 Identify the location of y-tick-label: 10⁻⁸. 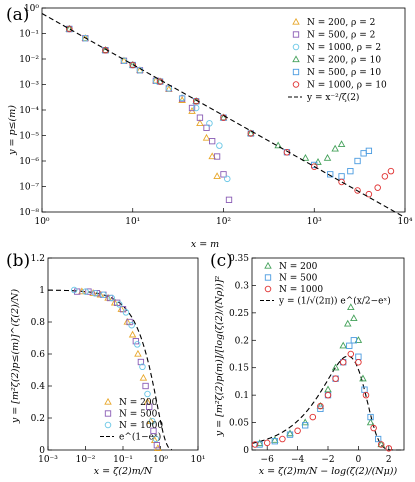
(29, 213).